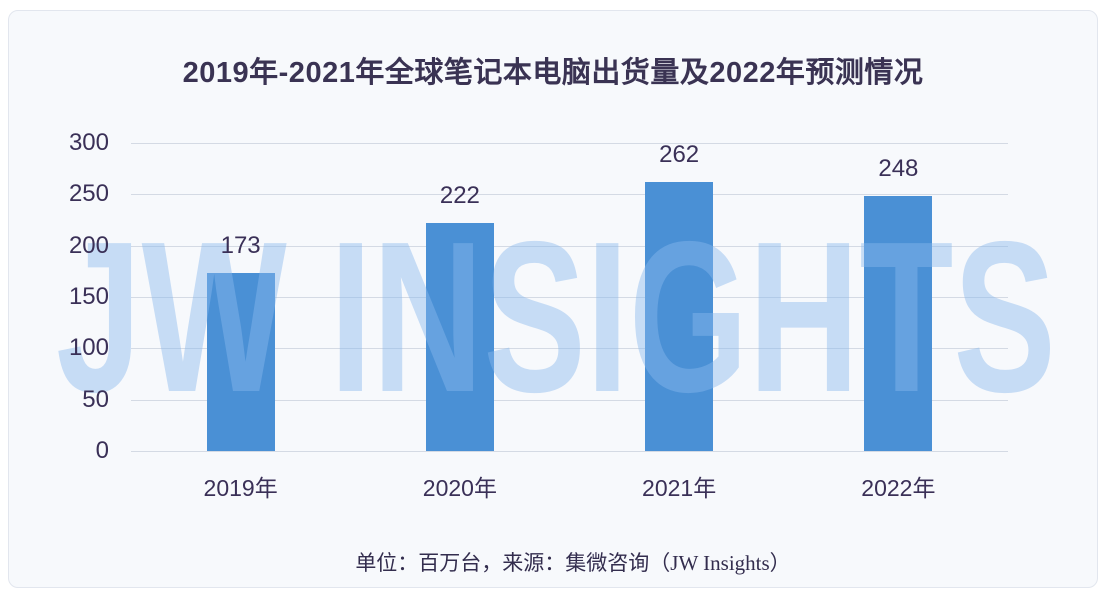 The height and width of the screenshot is (602, 1108). Describe the element at coordinates (898, 488) in the screenshot. I see `x-tick-label: 2022年` at that location.